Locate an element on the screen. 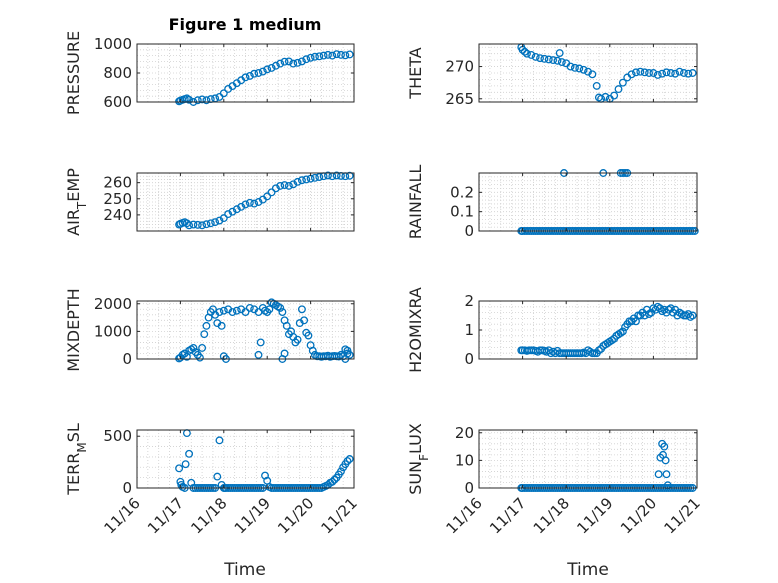 The width and height of the screenshot is (778, 583). x-axis-label-right: Time is located at coordinates (587, 570).